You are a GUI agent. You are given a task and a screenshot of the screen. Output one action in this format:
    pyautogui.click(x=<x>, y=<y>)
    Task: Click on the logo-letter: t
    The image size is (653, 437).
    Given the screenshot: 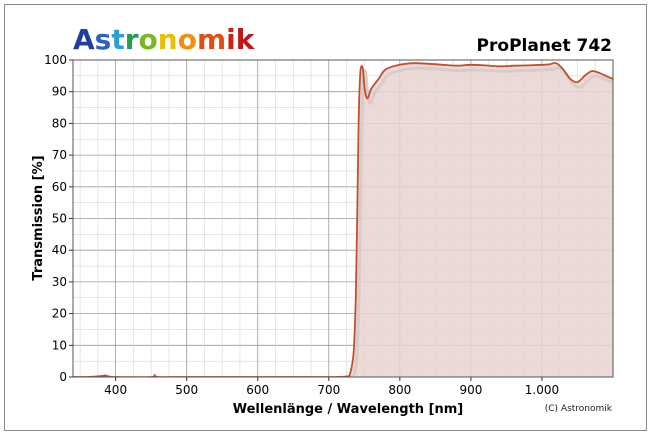 What is the action you would take?
    pyautogui.click(x=117, y=39)
    